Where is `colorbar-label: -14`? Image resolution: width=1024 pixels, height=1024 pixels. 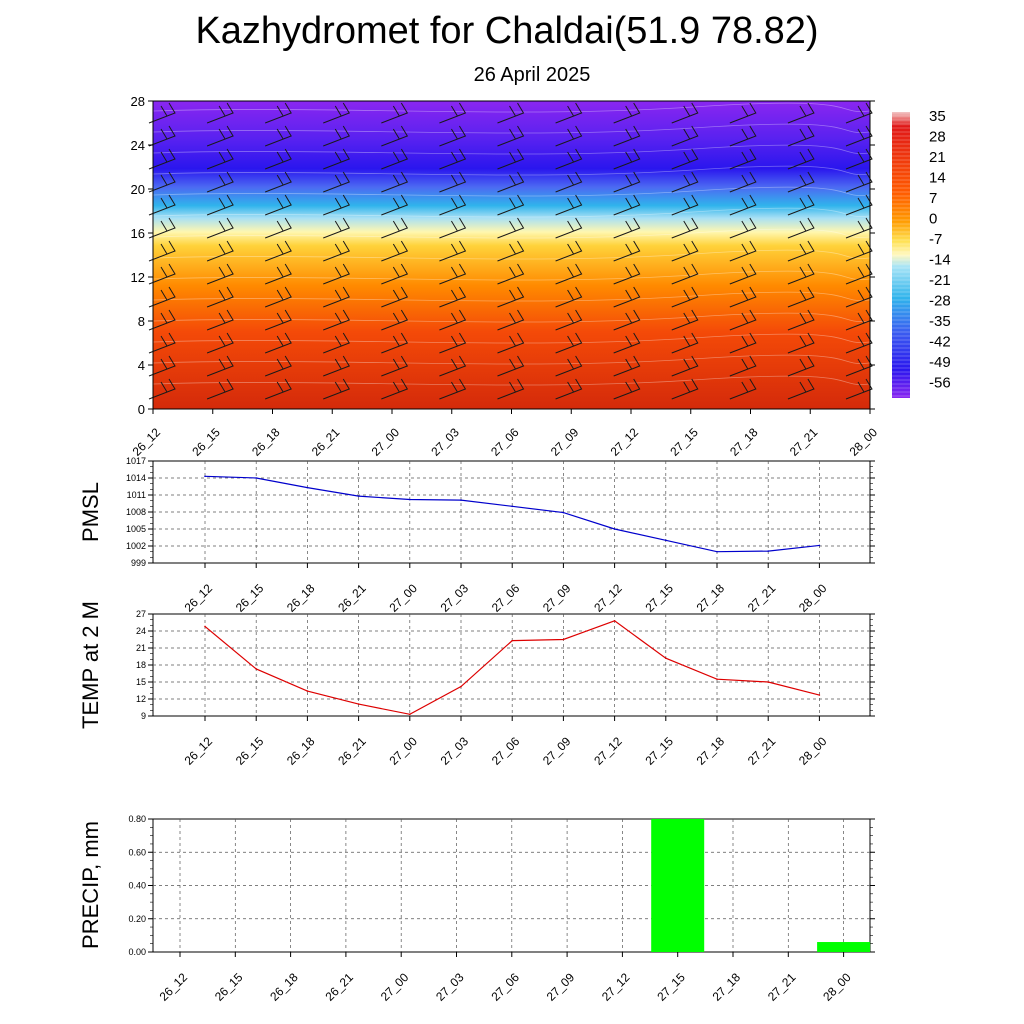
colorbar-label: -14 is located at coordinates (940, 260).